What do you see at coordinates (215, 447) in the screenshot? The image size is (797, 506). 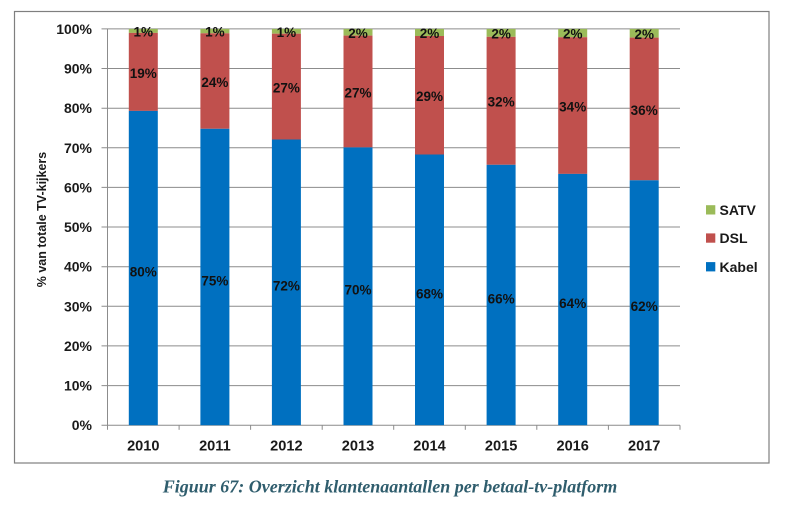 I see `svg-text: 2011` at bounding box center [215, 447].